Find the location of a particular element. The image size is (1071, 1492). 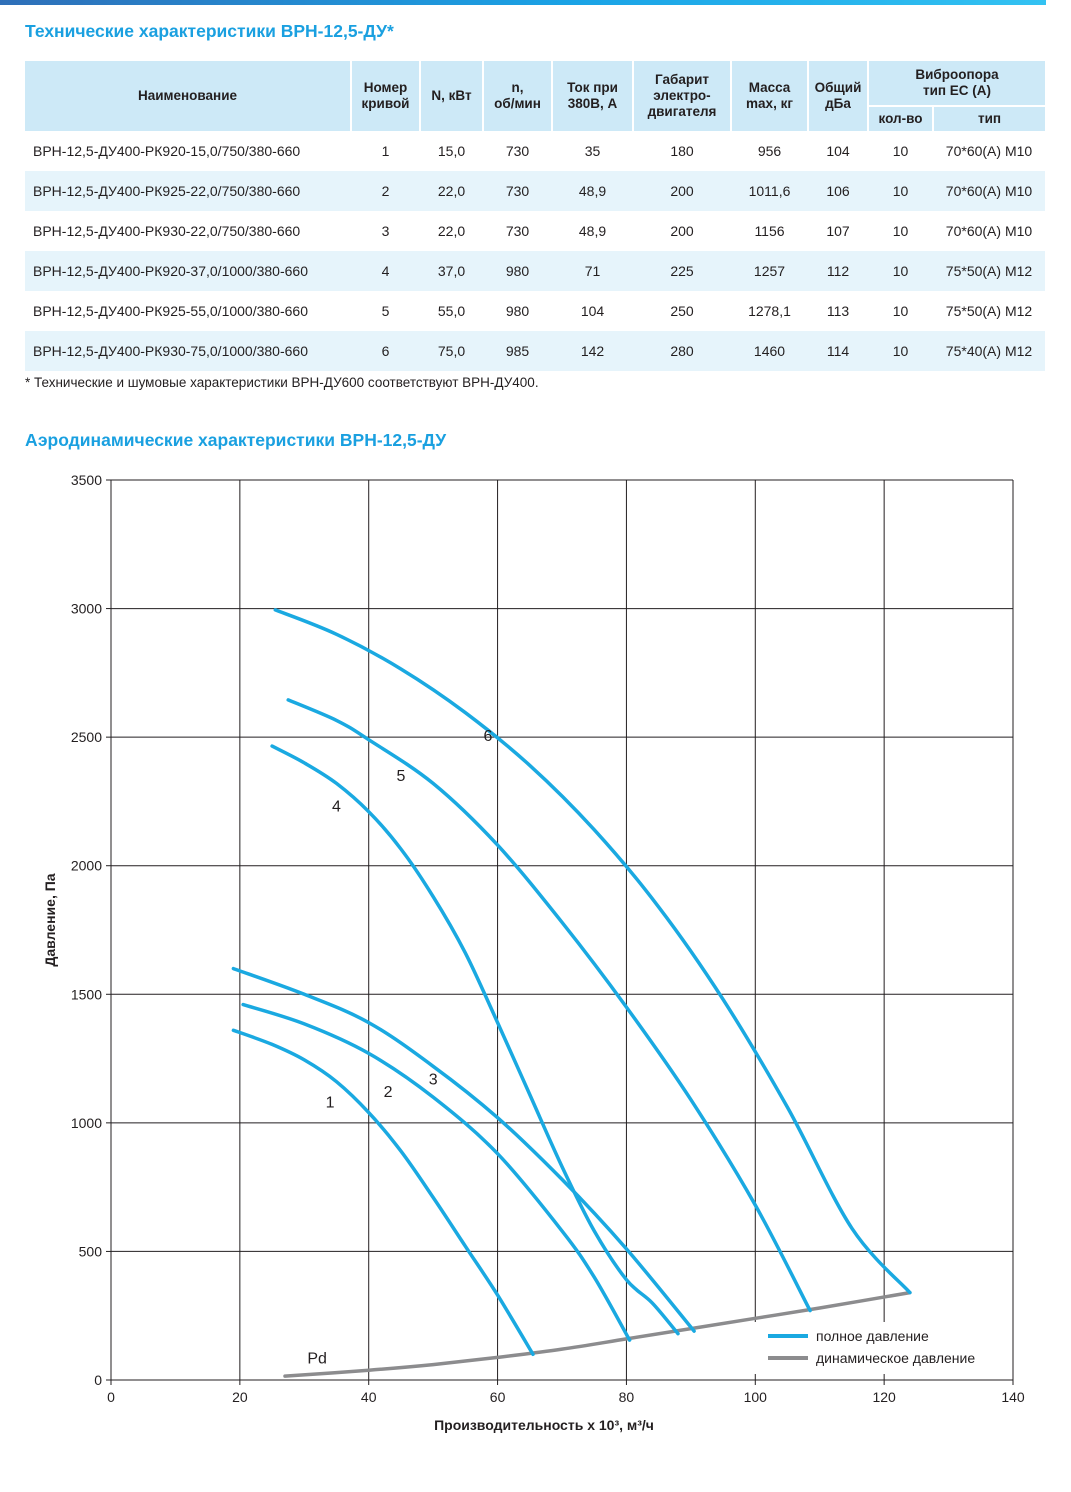

curve-label-1: 1 is located at coordinates (330, 1102).